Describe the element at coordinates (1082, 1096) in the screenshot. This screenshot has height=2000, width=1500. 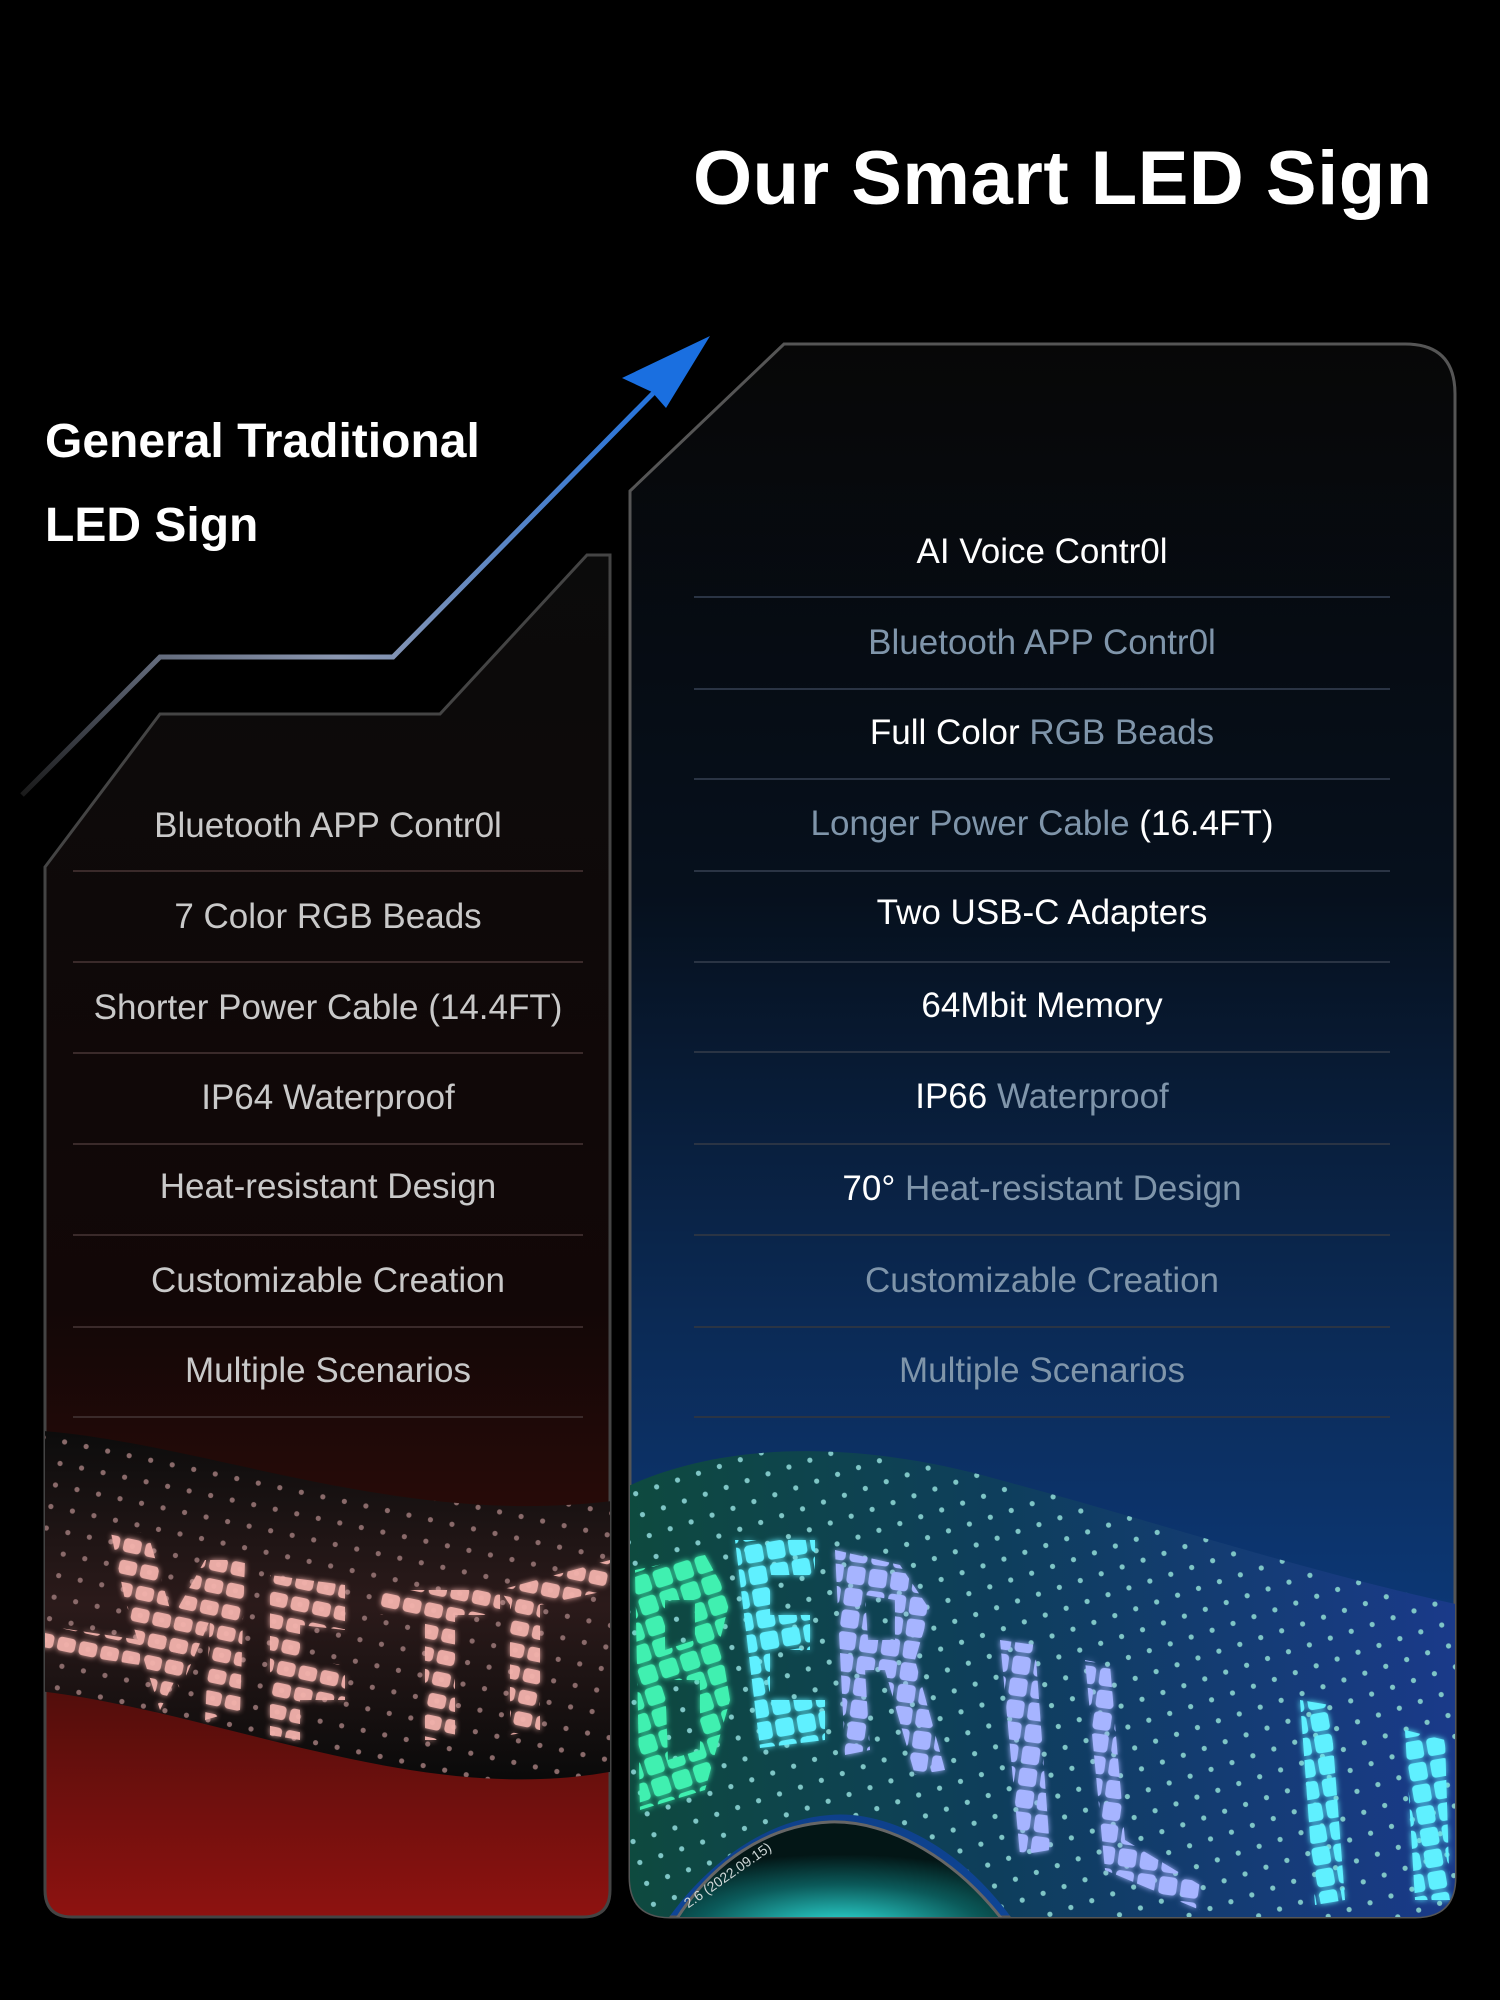
I see `feature-text-highlight: Waterproof` at that location.